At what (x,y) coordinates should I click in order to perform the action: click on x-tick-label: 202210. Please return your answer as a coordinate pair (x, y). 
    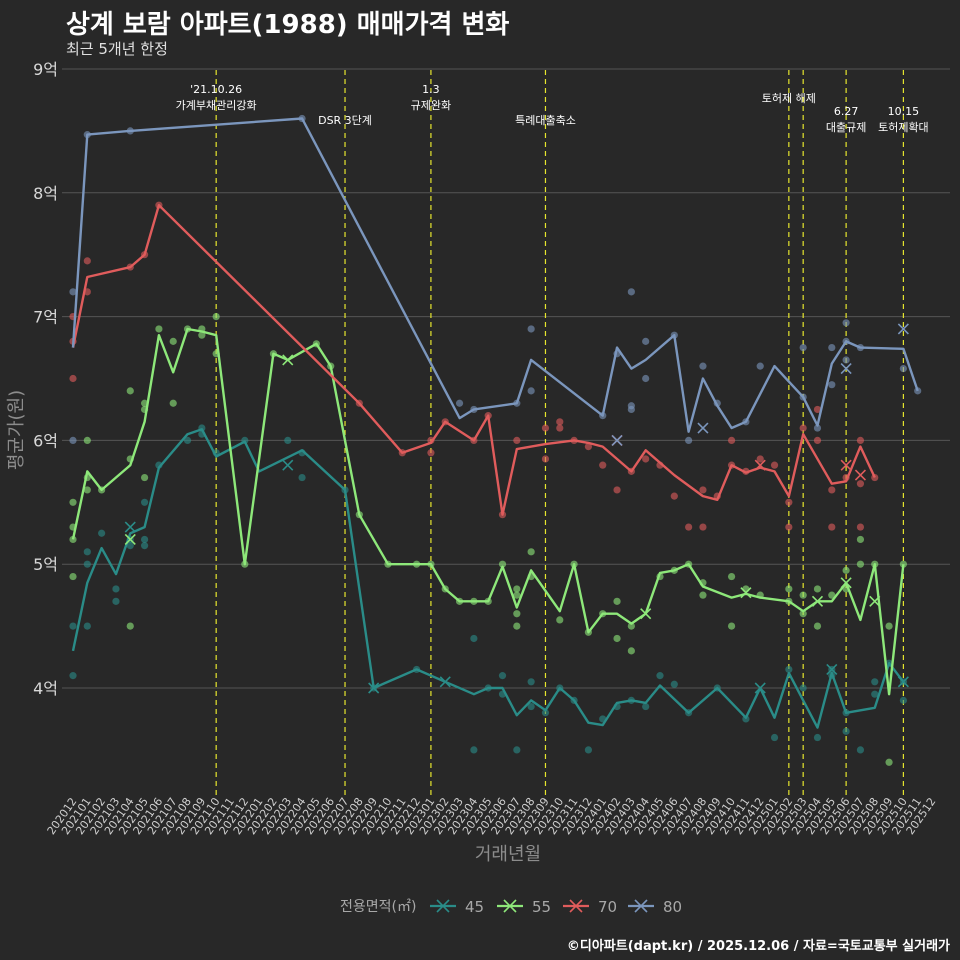
    Looking at the image, I should click on (377, 816).